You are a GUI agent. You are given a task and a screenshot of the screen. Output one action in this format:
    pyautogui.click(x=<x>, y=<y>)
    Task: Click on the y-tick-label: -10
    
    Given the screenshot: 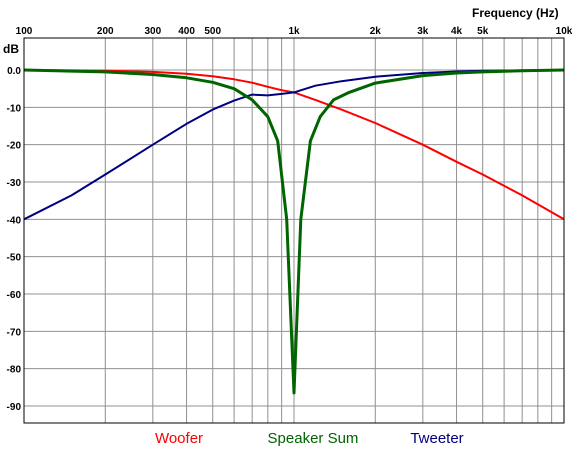 What is the action you would take?
    pyautogui.click(x=14, y=108)
    